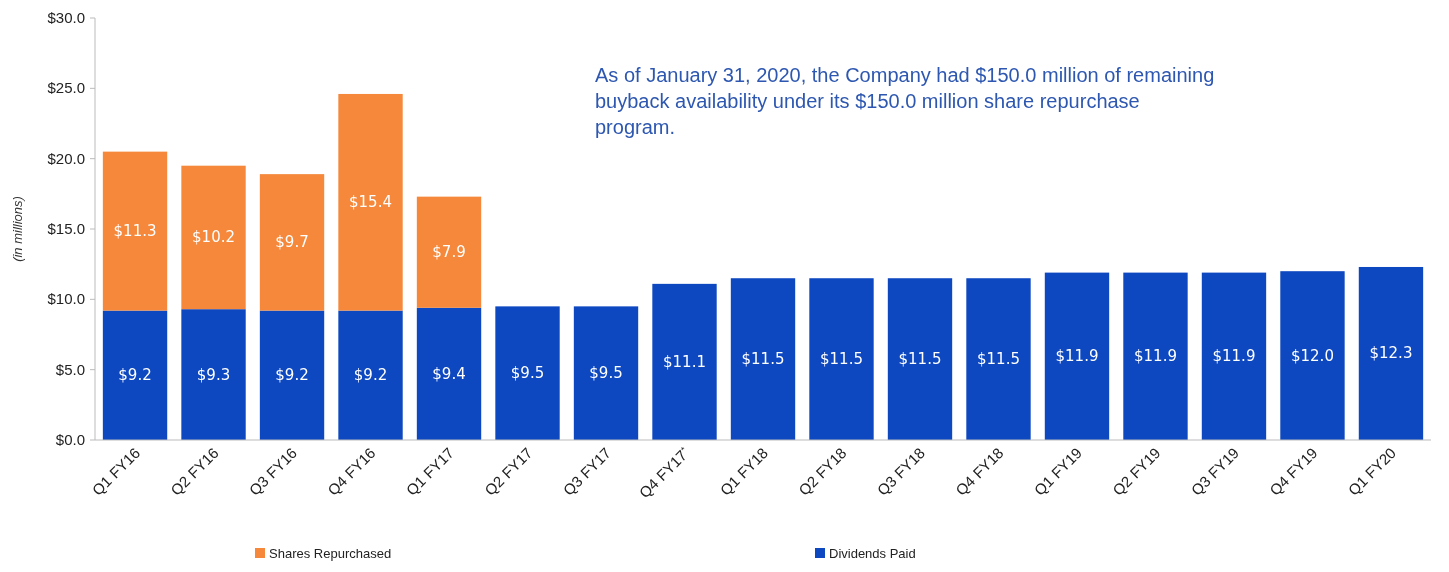 This screenshot has width=1449, height=572. I want to click on data-label: $9.3, so click(213, 374).